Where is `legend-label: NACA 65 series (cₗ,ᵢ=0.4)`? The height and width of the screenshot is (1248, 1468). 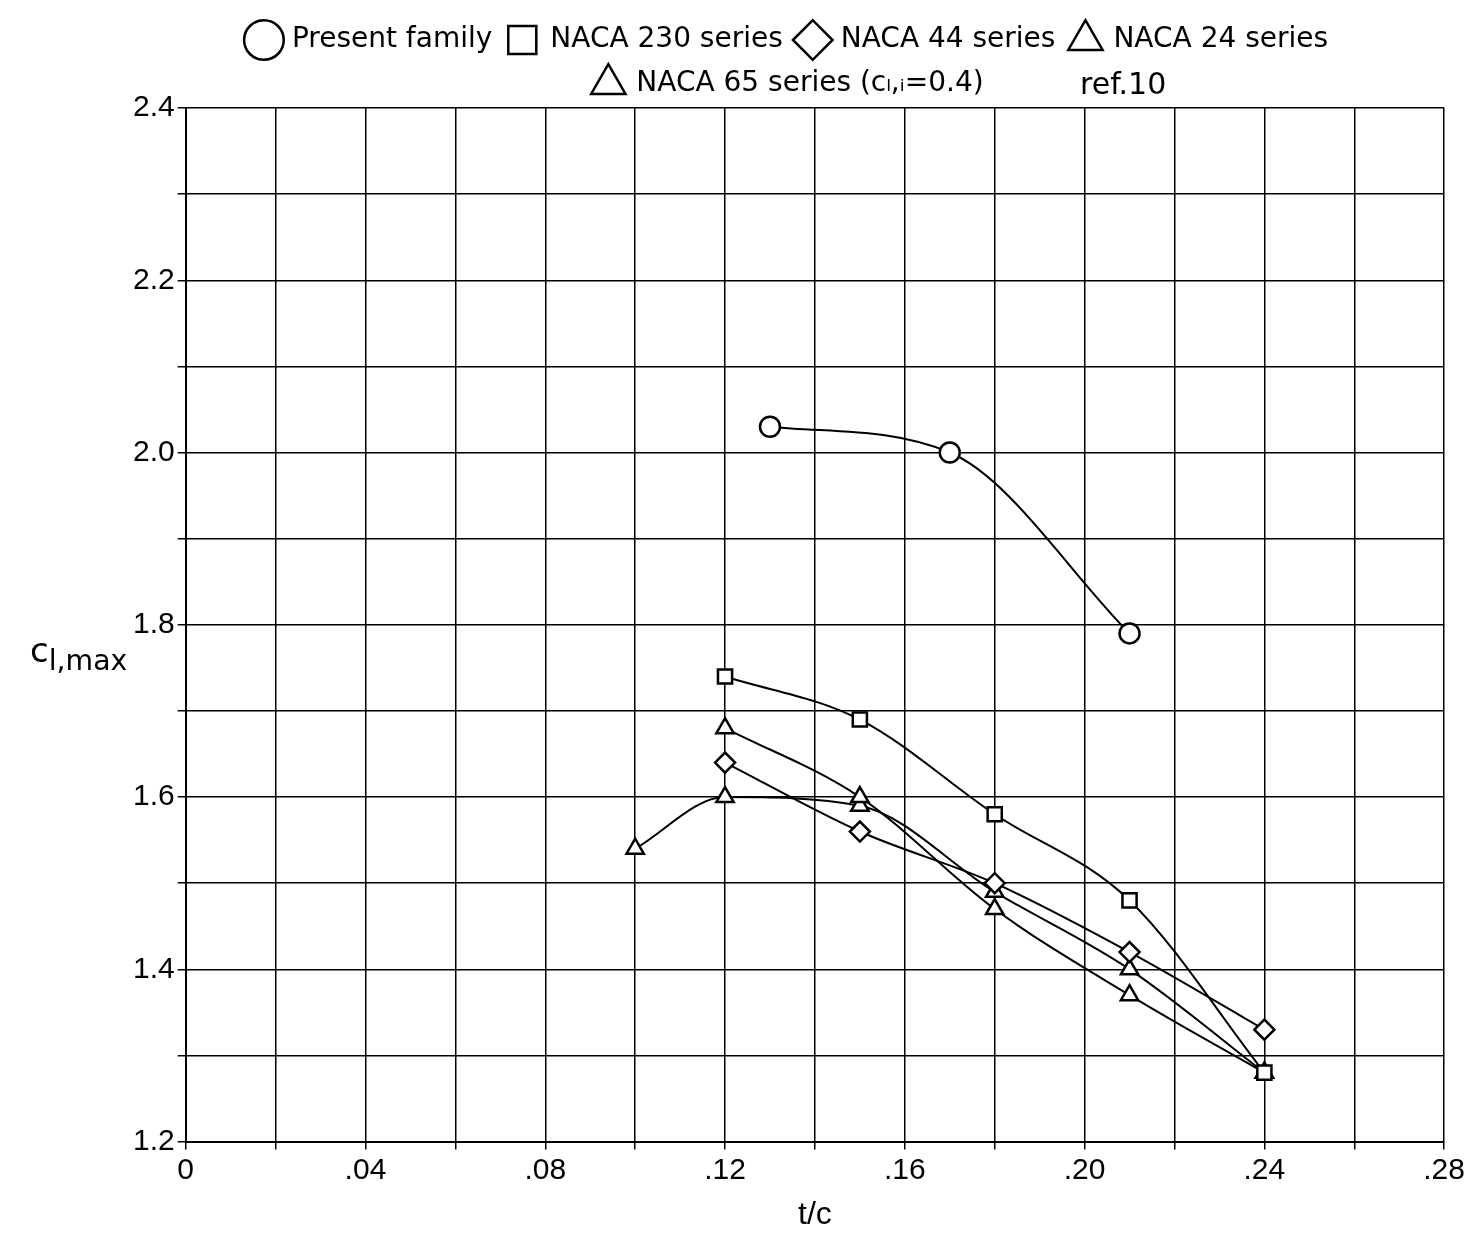
legend-label: NACA 65 series (cₗ,ᵢ=0.4) is located at coordinates (810, 82).